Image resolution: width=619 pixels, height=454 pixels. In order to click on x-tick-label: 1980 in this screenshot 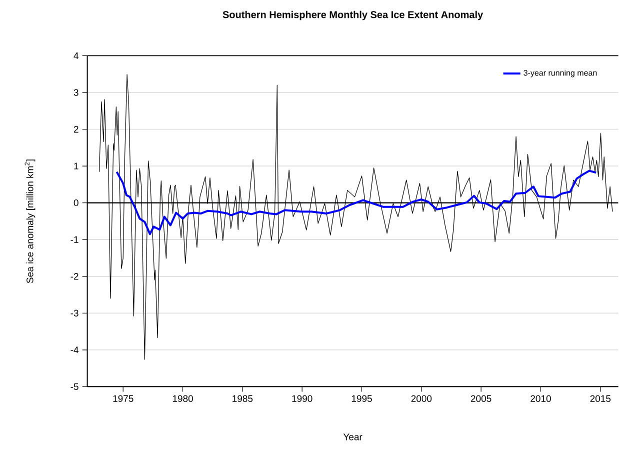, I will do `click(182, 398)`.